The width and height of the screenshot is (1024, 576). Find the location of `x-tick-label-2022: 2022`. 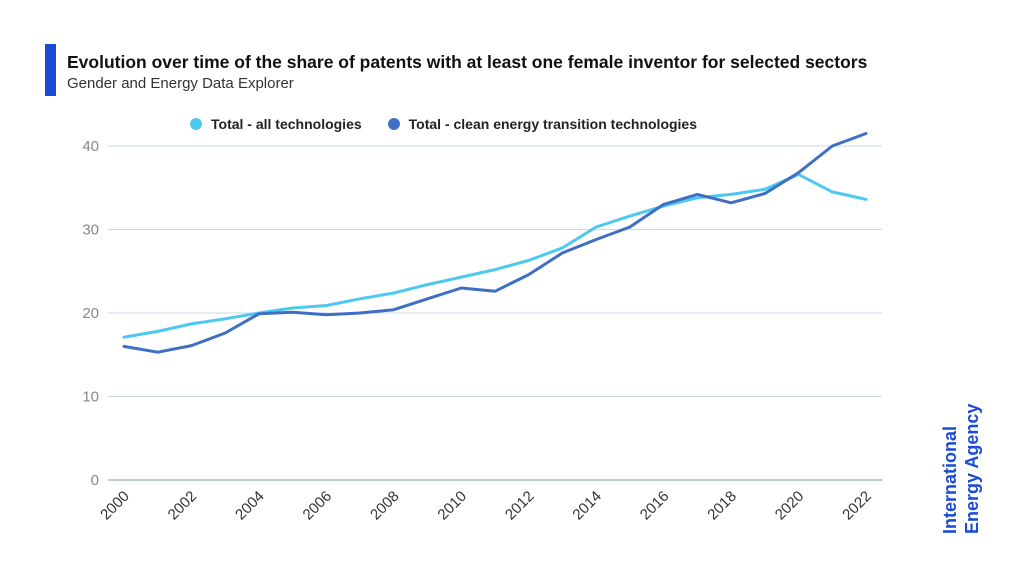

x-tick-label-2022: 2022 is located at coordinates (857, 506).